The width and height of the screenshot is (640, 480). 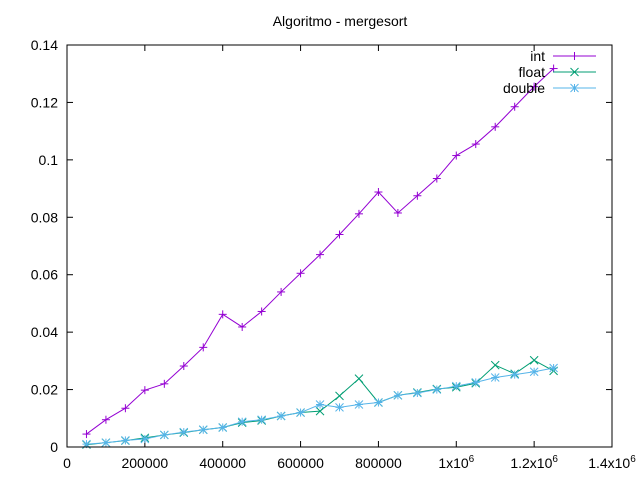 What do you see at coordinates (44, 217) in the screenshot?
I see `y-tick-label: 0.08` at bounding box center [44, 217].